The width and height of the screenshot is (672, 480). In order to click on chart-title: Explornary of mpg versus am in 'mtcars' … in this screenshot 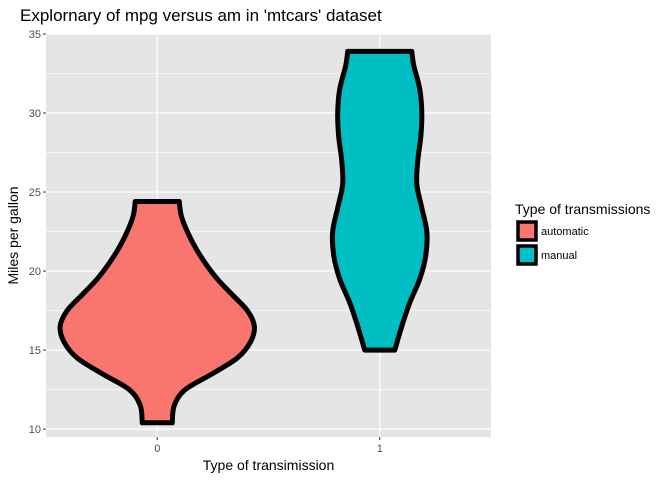, I will do `click(201, 15)`.